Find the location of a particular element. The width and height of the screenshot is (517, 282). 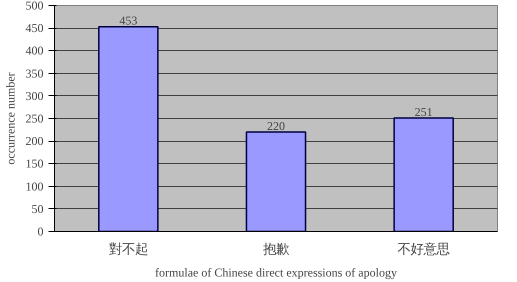

y-tick-label: 400 is located at coordinates (35, 51).